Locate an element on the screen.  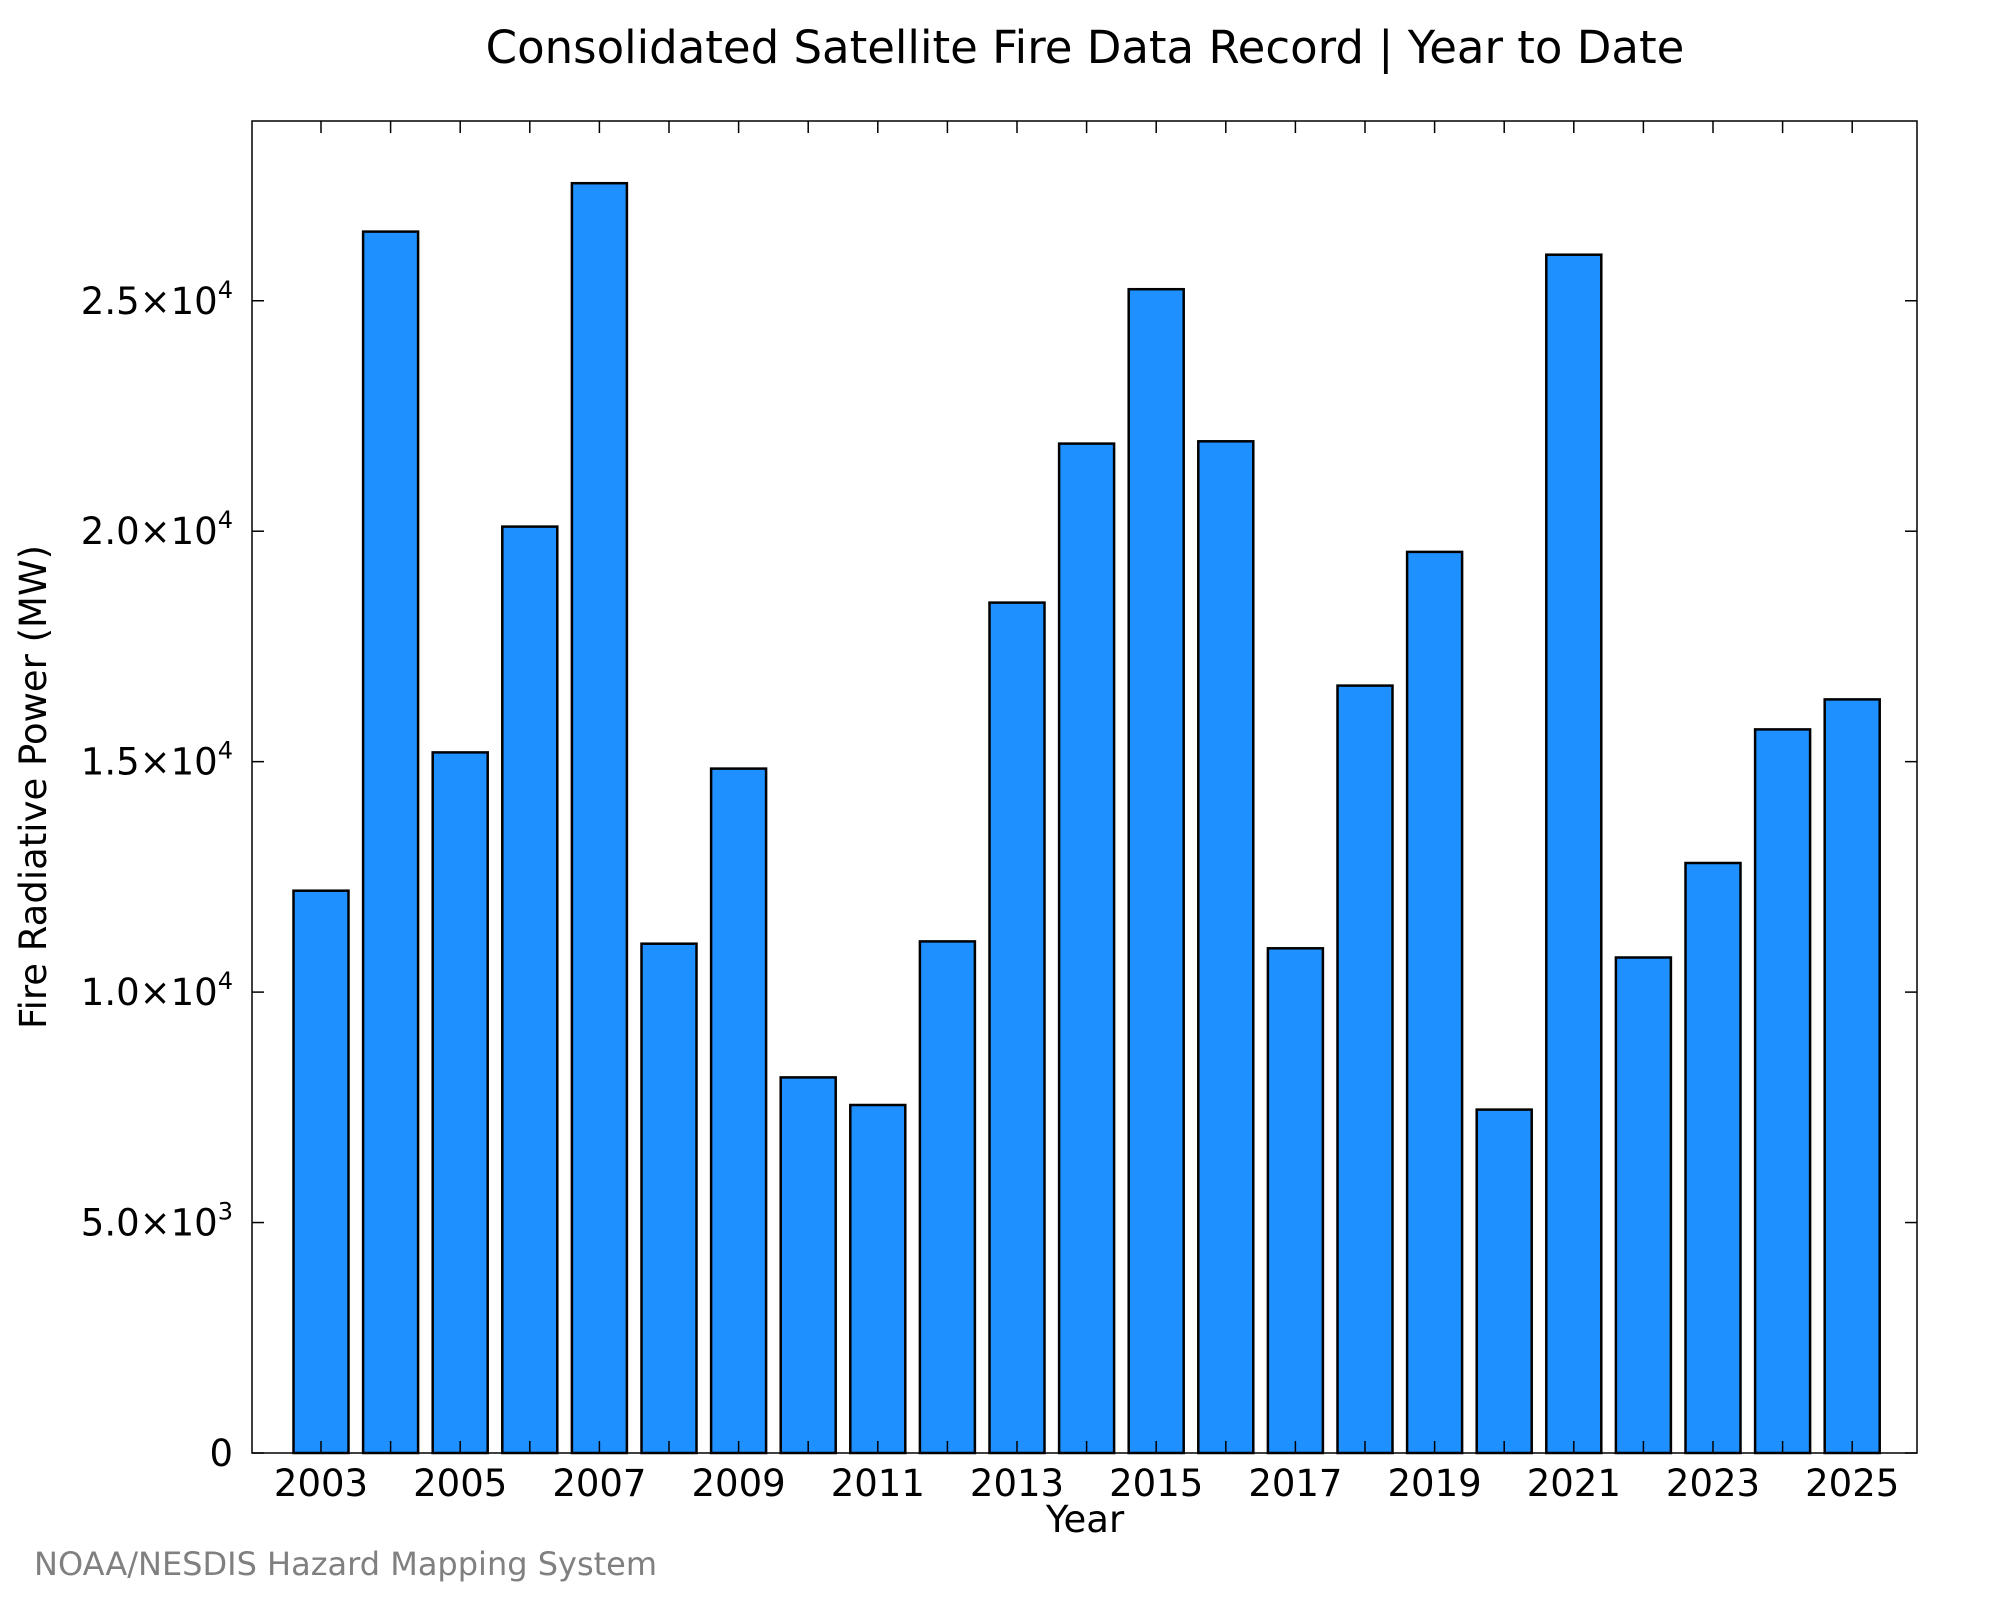
bar-2013 is located at coordinates (1017, 1028).